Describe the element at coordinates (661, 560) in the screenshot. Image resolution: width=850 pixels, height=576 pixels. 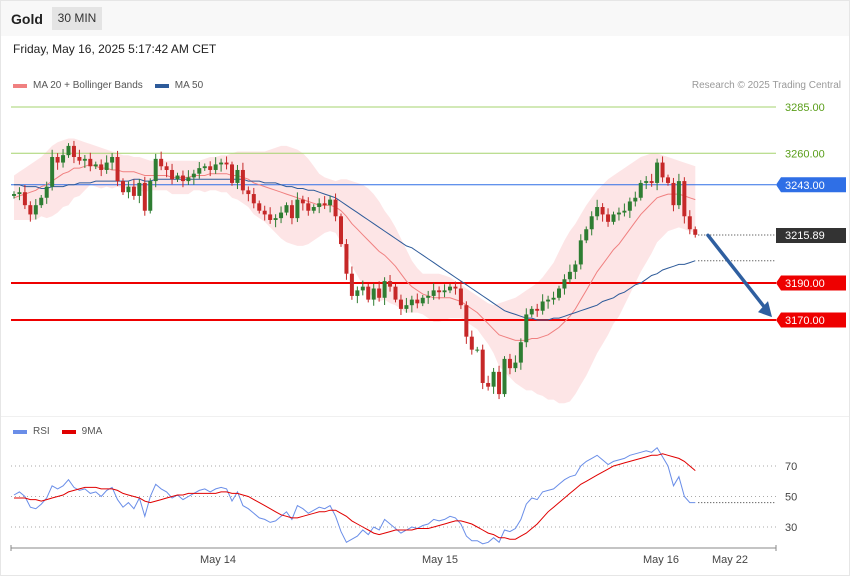
I see `x-tick-may-16: May 16` at that location.